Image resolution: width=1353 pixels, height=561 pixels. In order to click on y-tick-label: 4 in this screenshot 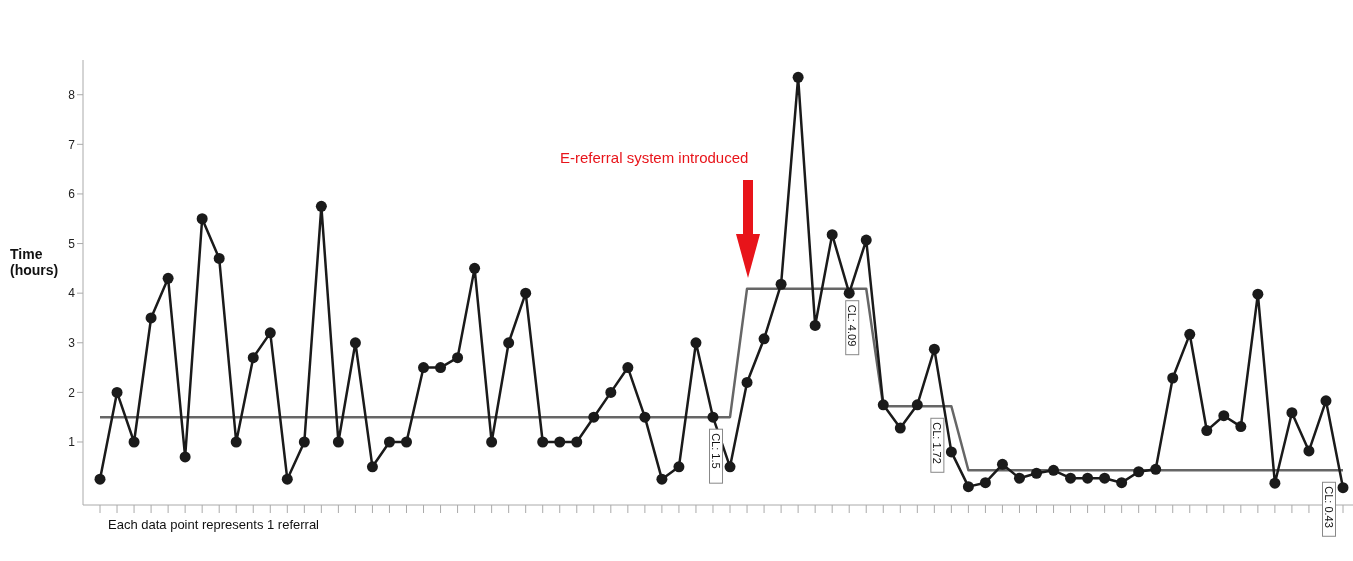, I will do `click(72, 293)`.